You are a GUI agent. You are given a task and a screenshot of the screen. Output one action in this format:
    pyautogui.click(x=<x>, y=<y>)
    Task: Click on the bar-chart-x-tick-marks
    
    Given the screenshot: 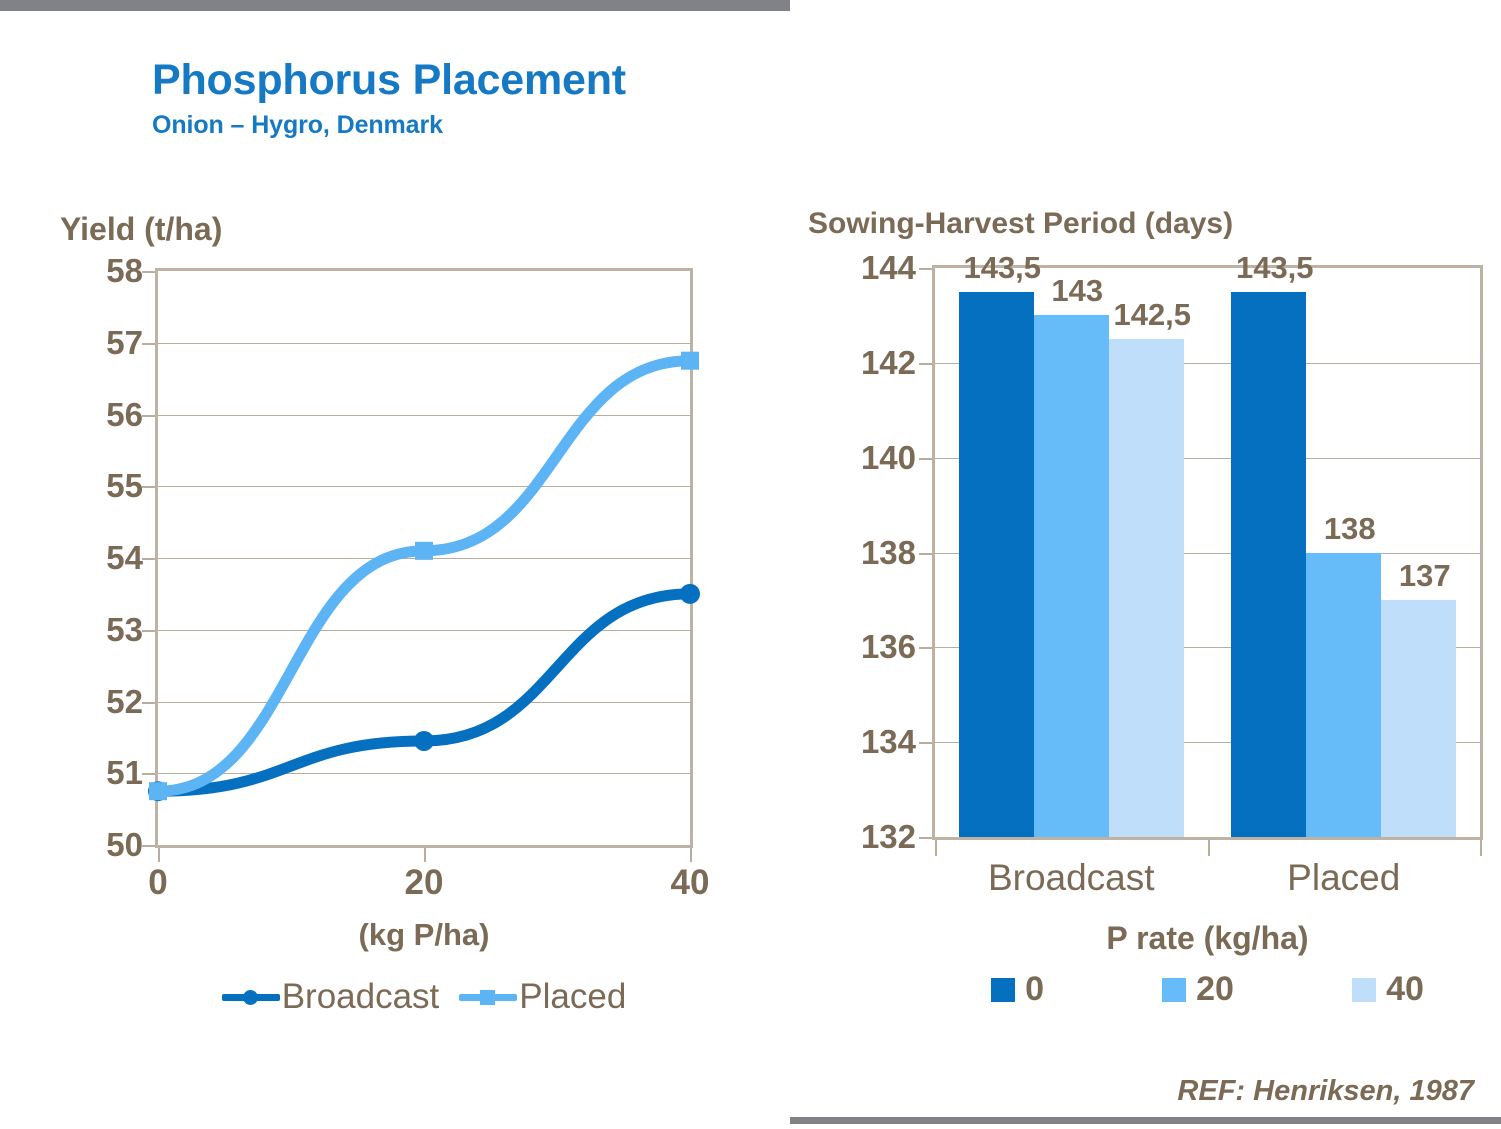 What is the action you would take?
    pyautogui.click(x=1207, y=848)
    